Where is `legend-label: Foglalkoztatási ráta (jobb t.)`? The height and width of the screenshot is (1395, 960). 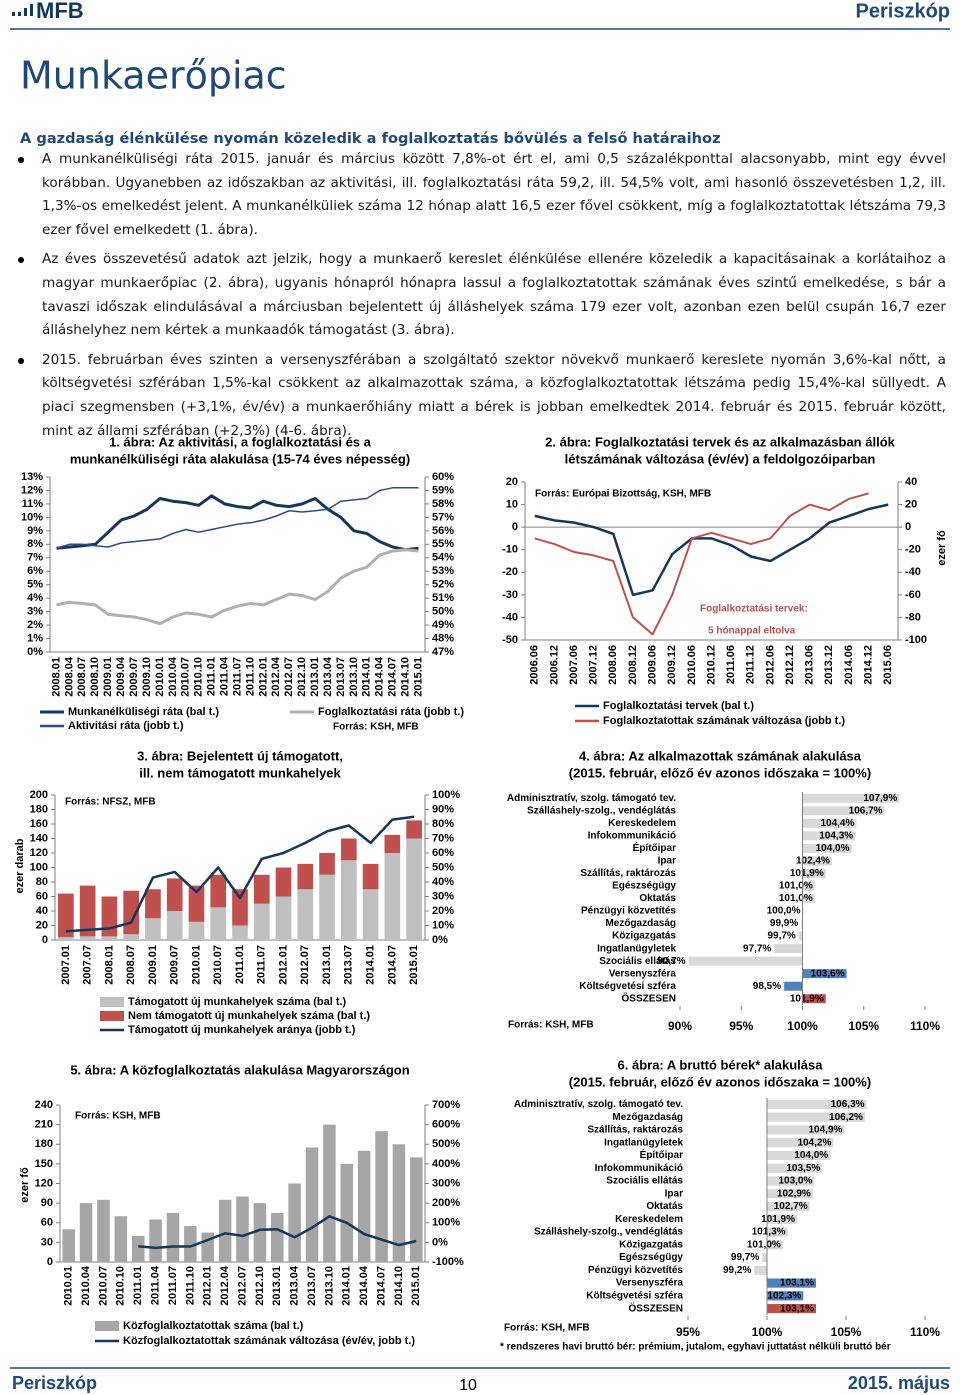
legend-label: Foglalkoztatási ráta (jobb t.) is located at coordinates (391, 712).